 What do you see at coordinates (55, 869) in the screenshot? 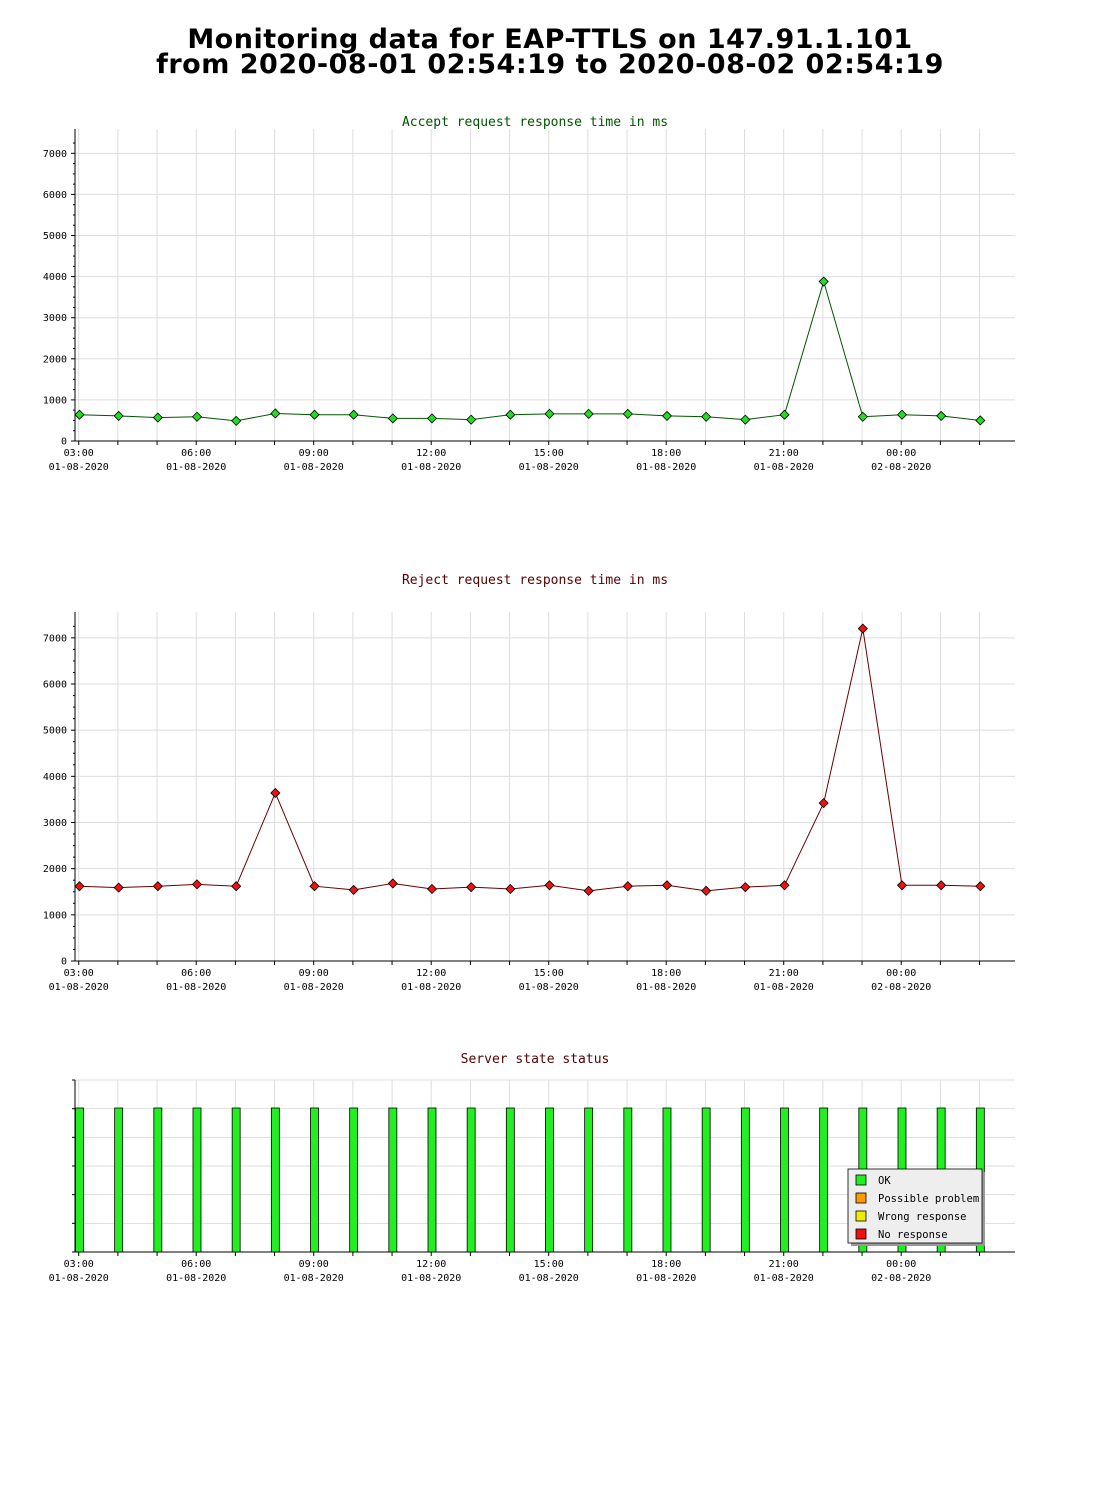
I see `y-tick-label: 2000` at bounding box center [55, 869].